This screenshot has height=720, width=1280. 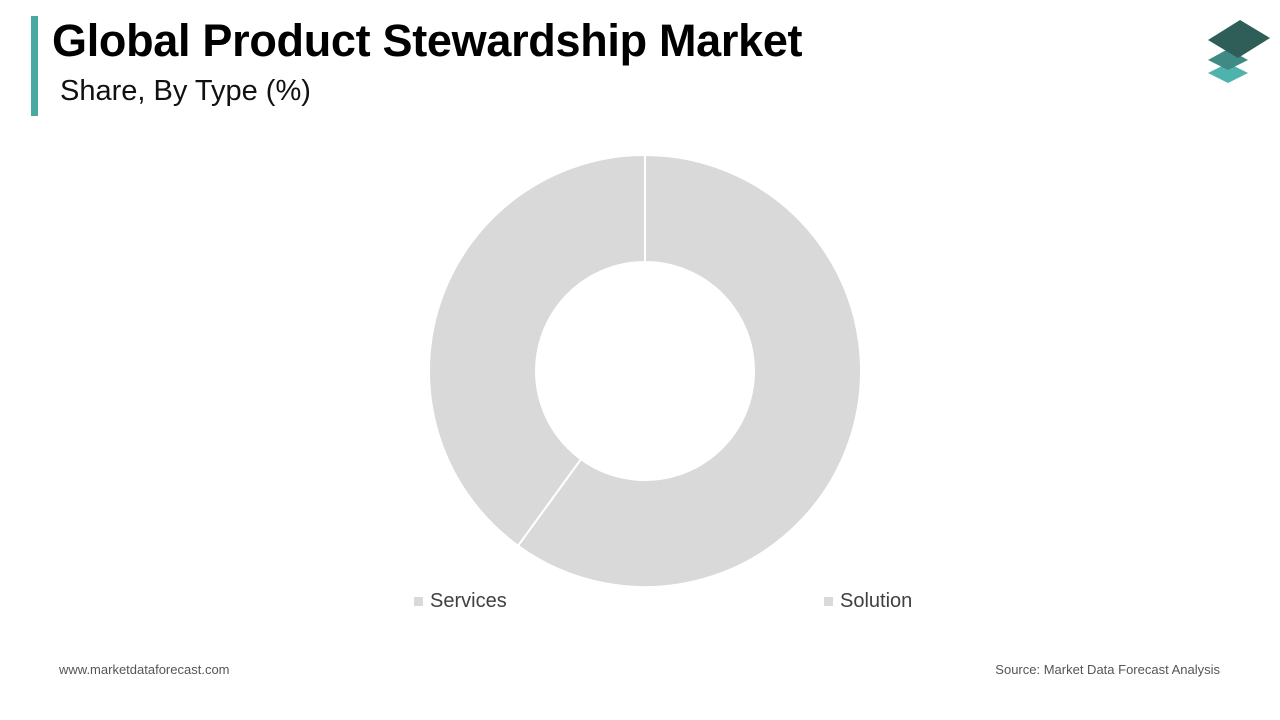 What do you see at coordinates (185, 91) in the screenshot?
I see `page-subtitle: Share, By Type (%)` at bounding box center [185, 91].